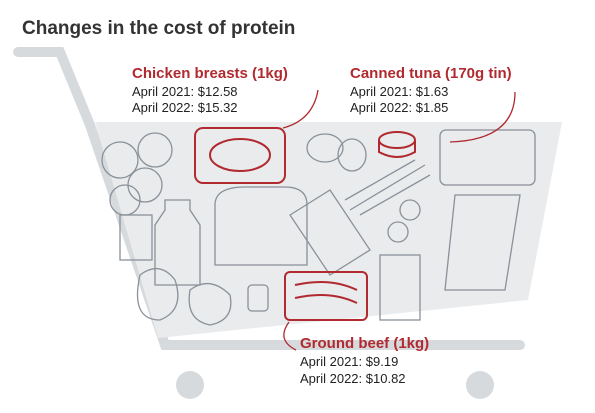 Image resolution: width=595 pixels, height=413 pixels. I want to click on price-line: April 2021: $9.19, so click(349, 361).